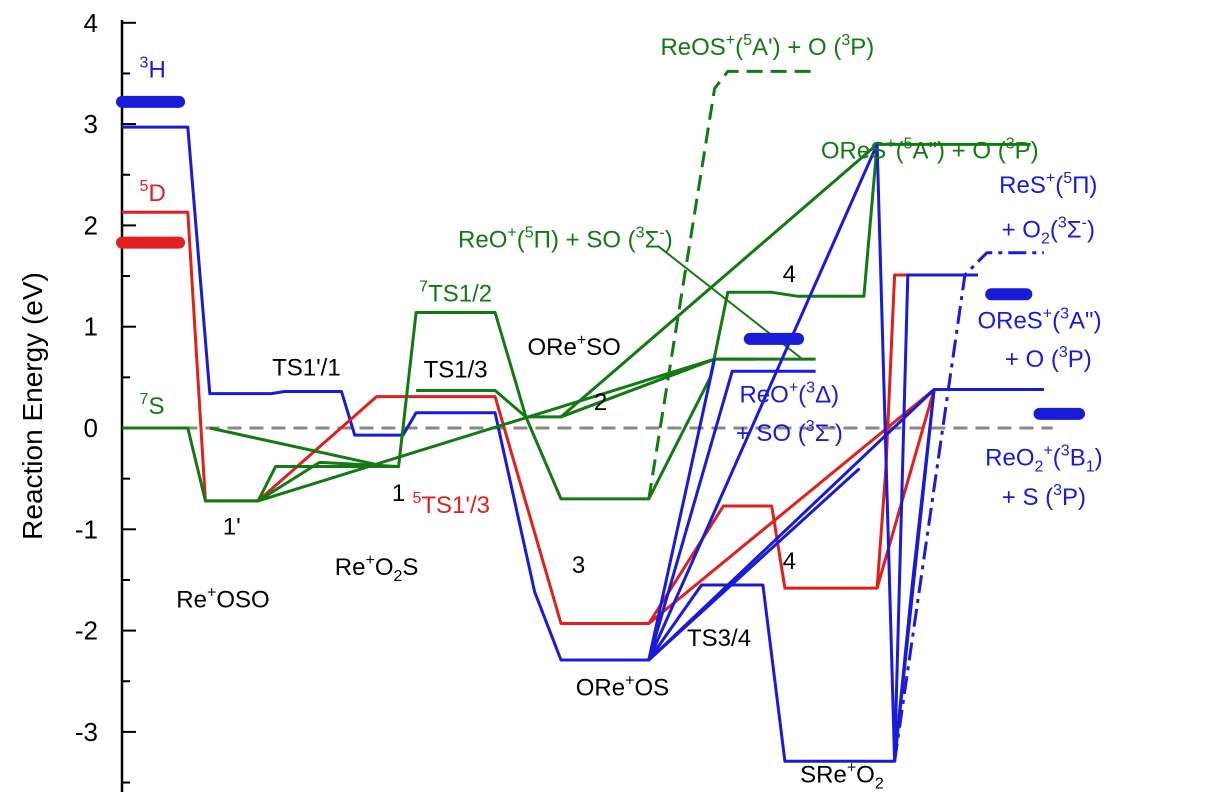 This screenshot has height=804, width=1205. Describe the element at coordinates (930, 150) in the screenshot. I see `lbl-ores-5: OReS+(5A") + O (3P)` at that location.